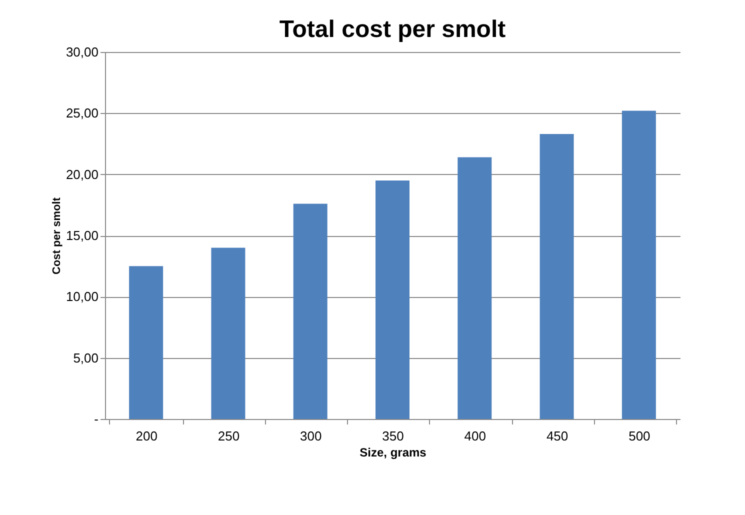 The width and height of the screenshot is (745, 515). What do you see at coordinates (82, 235) in the screenshot?
I see `y-tick-label: 15,00` at bounding box center [82, 235].